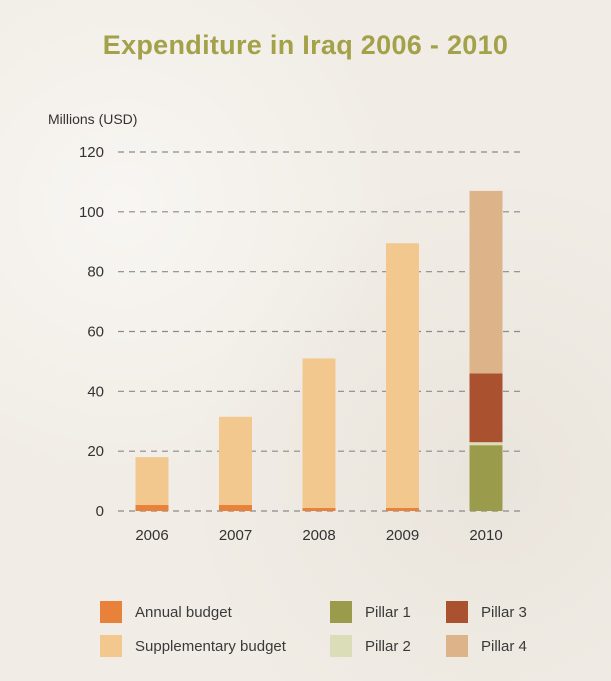 The height and width of the screenshot is (681, 611). What do you see at coordinates (151, 535) in the screenshot?
I see `x-tick-label: 2006` at bounding box center [151, 535].